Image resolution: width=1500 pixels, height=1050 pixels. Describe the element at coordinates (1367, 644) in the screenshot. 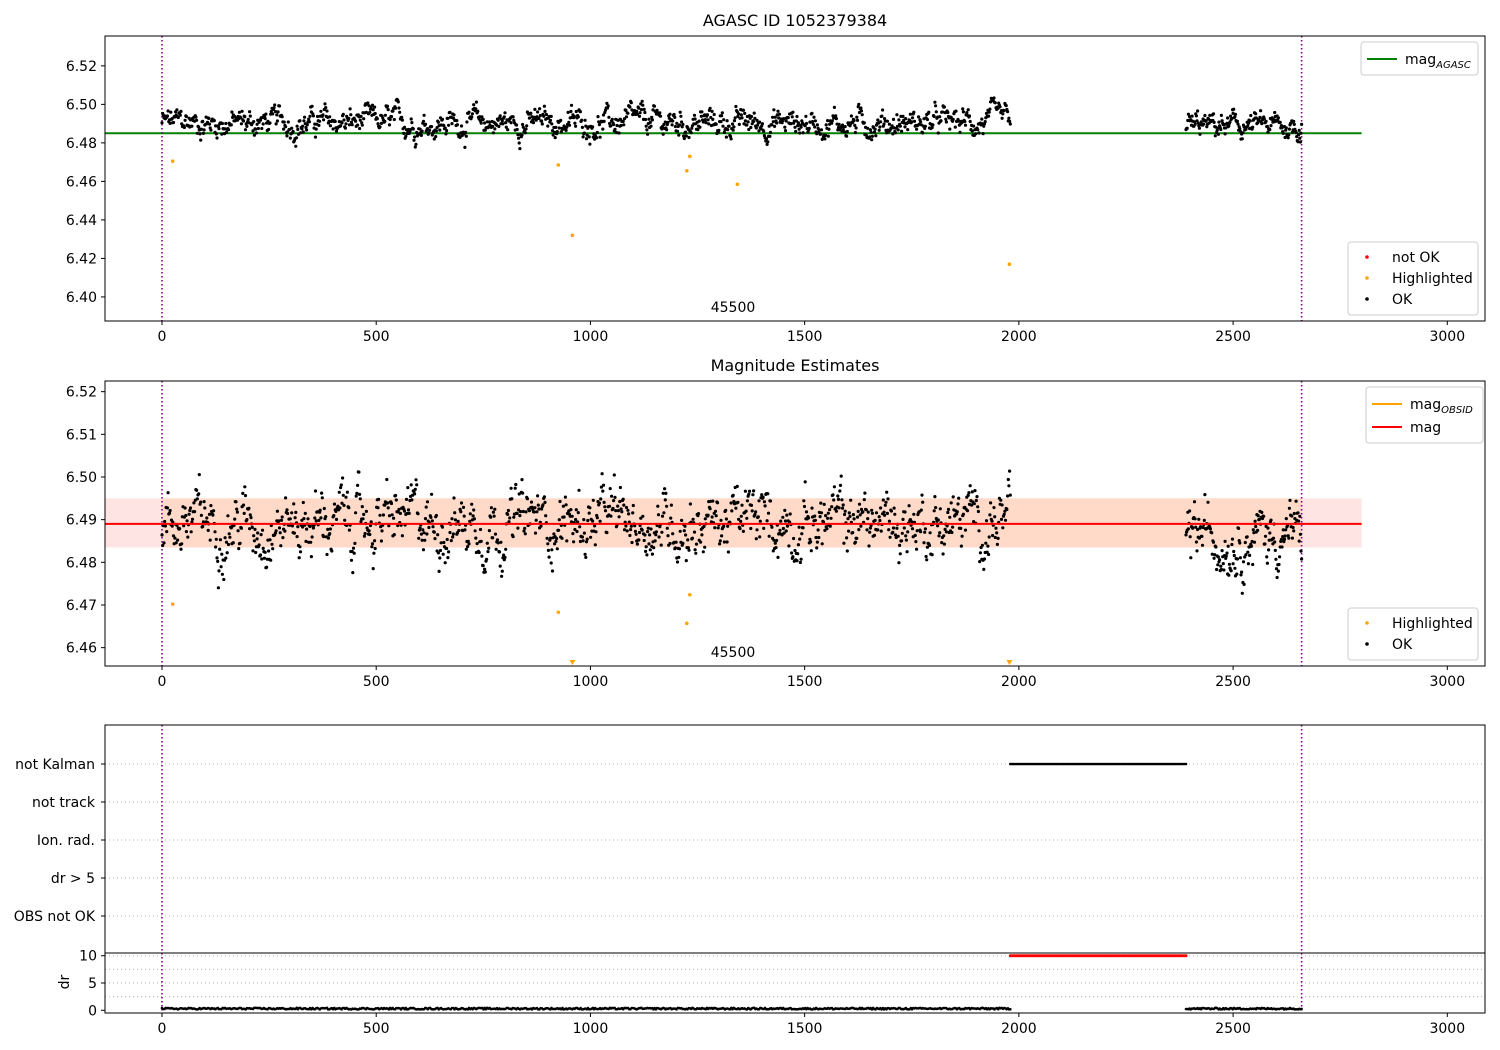

I see `legend-marker` at that location.